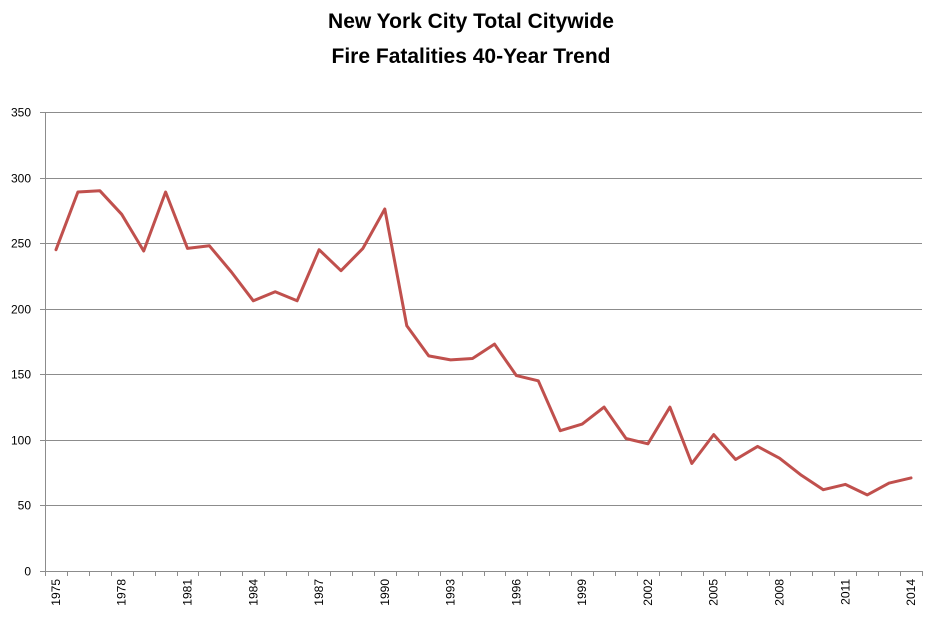 The height and width of the screenshot is (635, 942). What do you see at coordinates (21, 310) in the screenshot?
I see `y-tick-label-200: 200` at bounding box center [21, 310].